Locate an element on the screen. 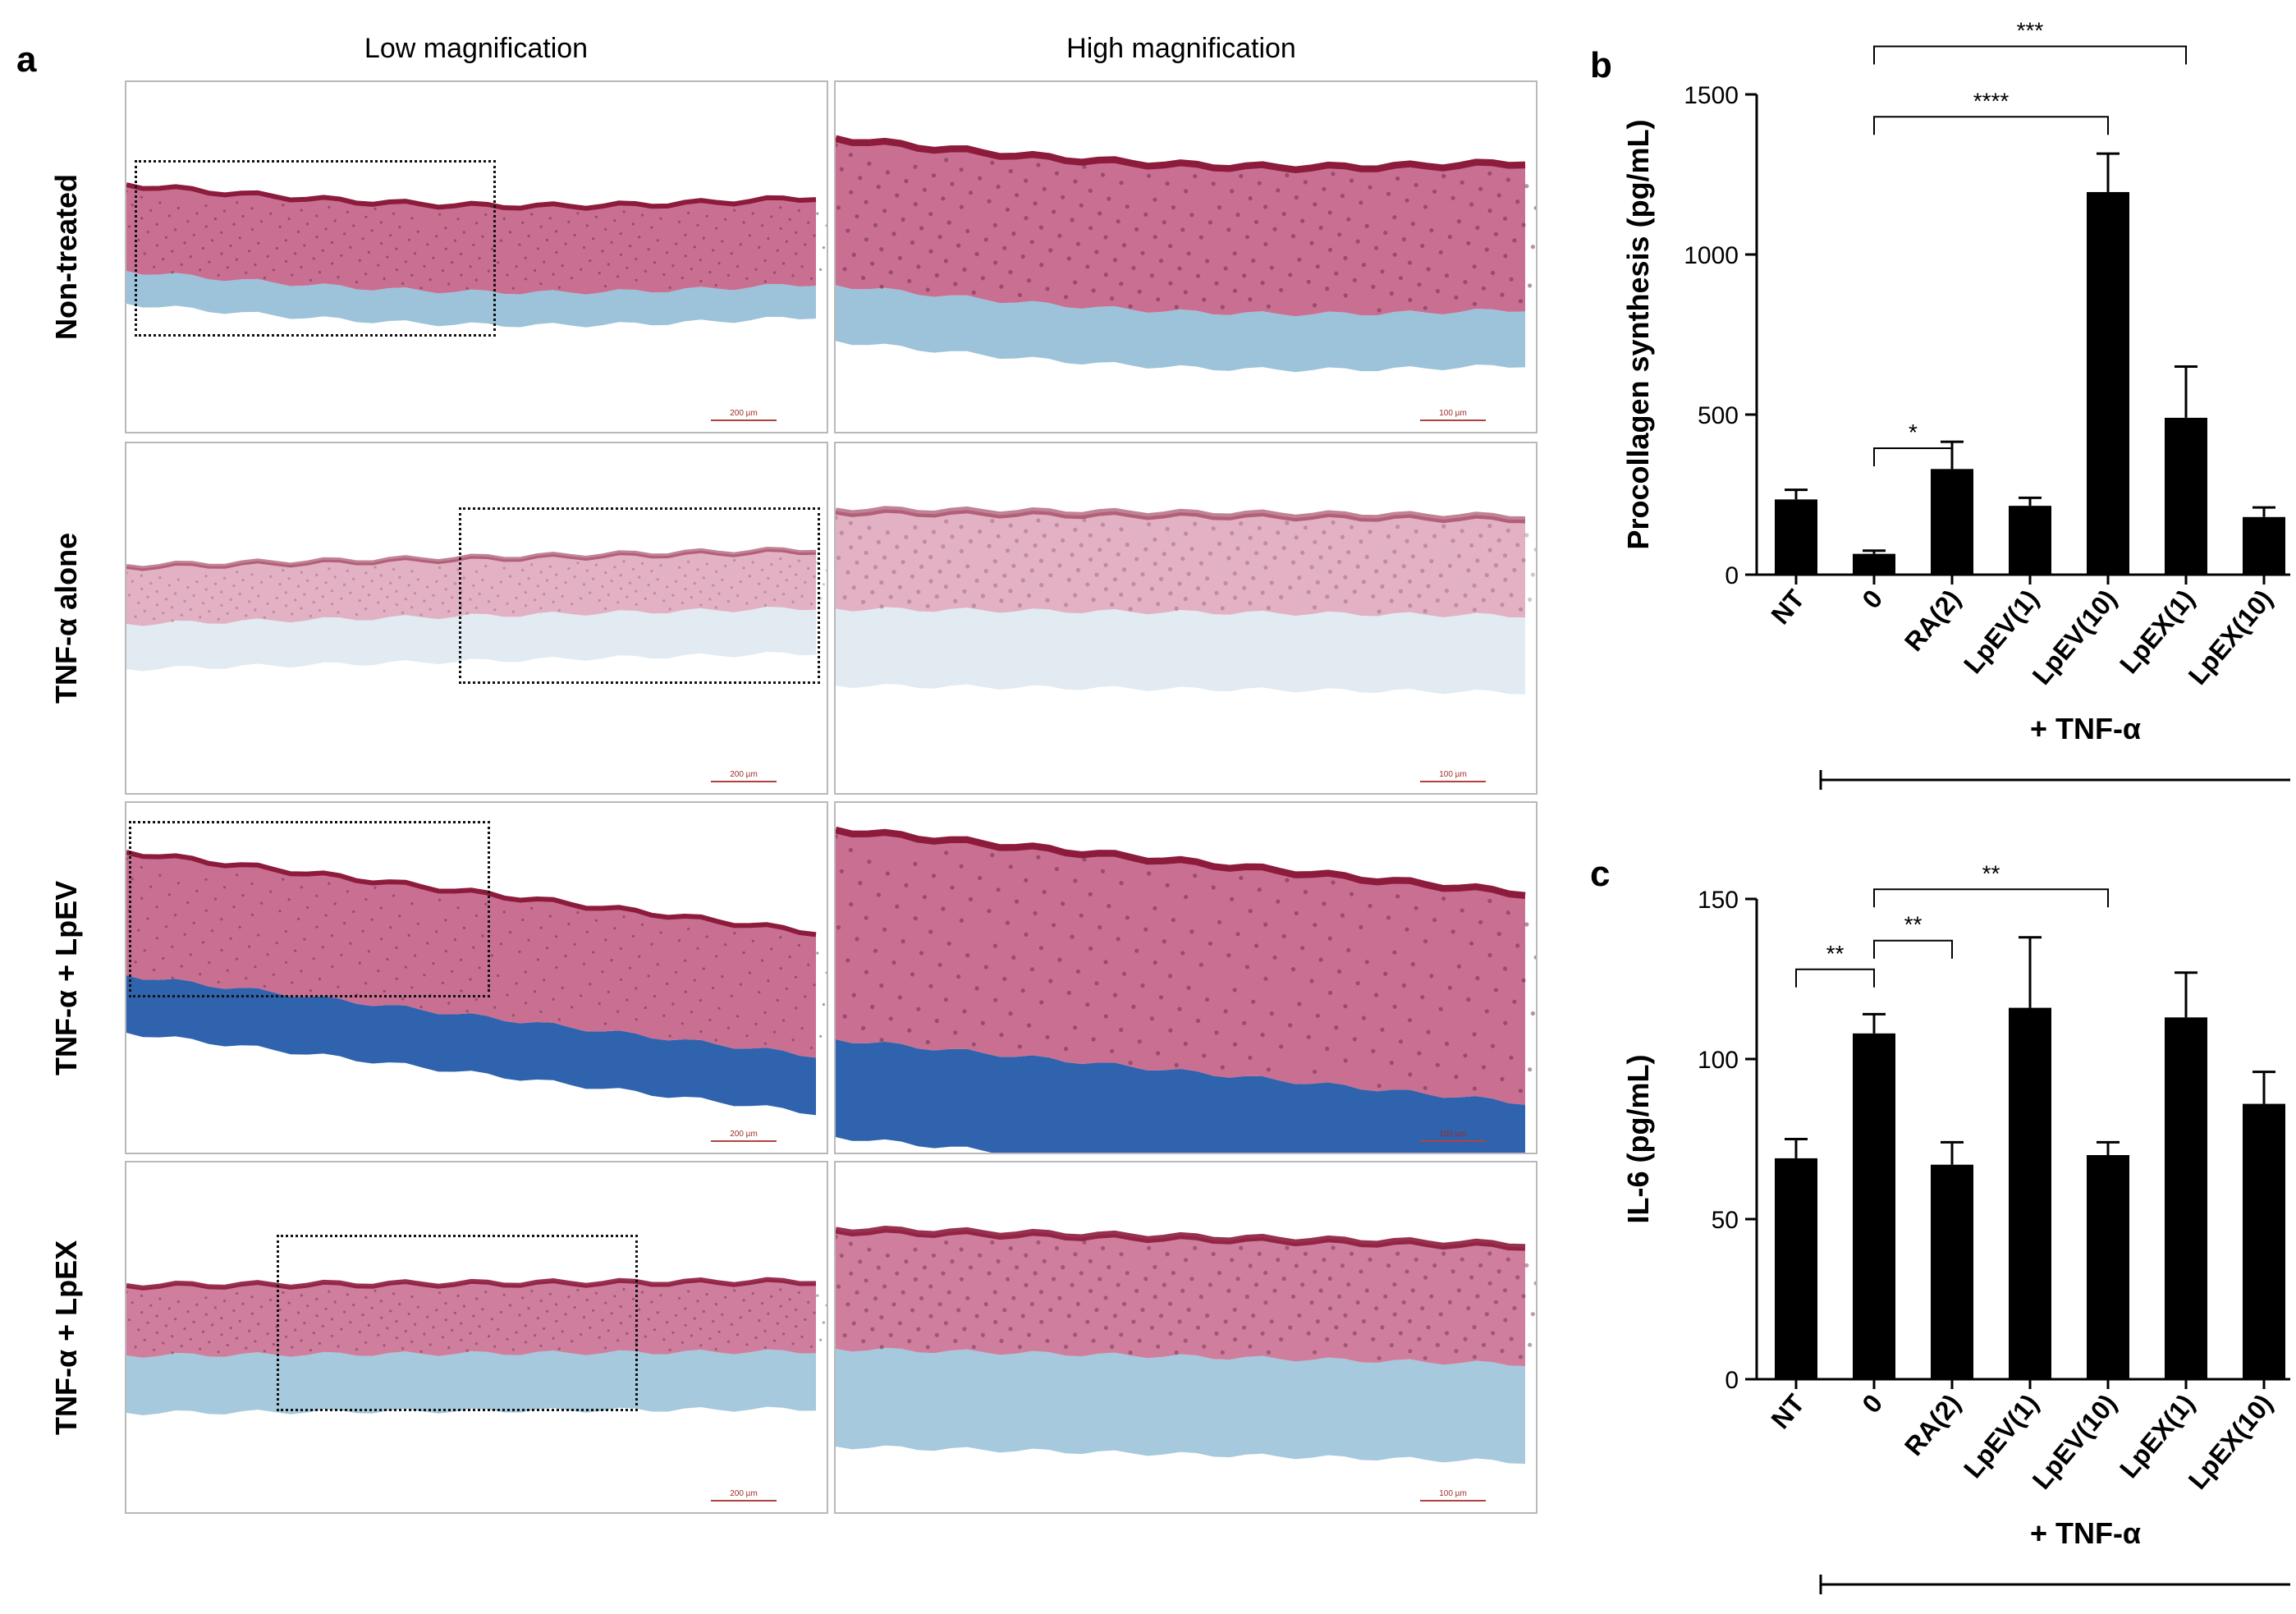 The height and width of the screenshot is (1614, 2296). significance-label: * is located at coordinates (1913, 432).